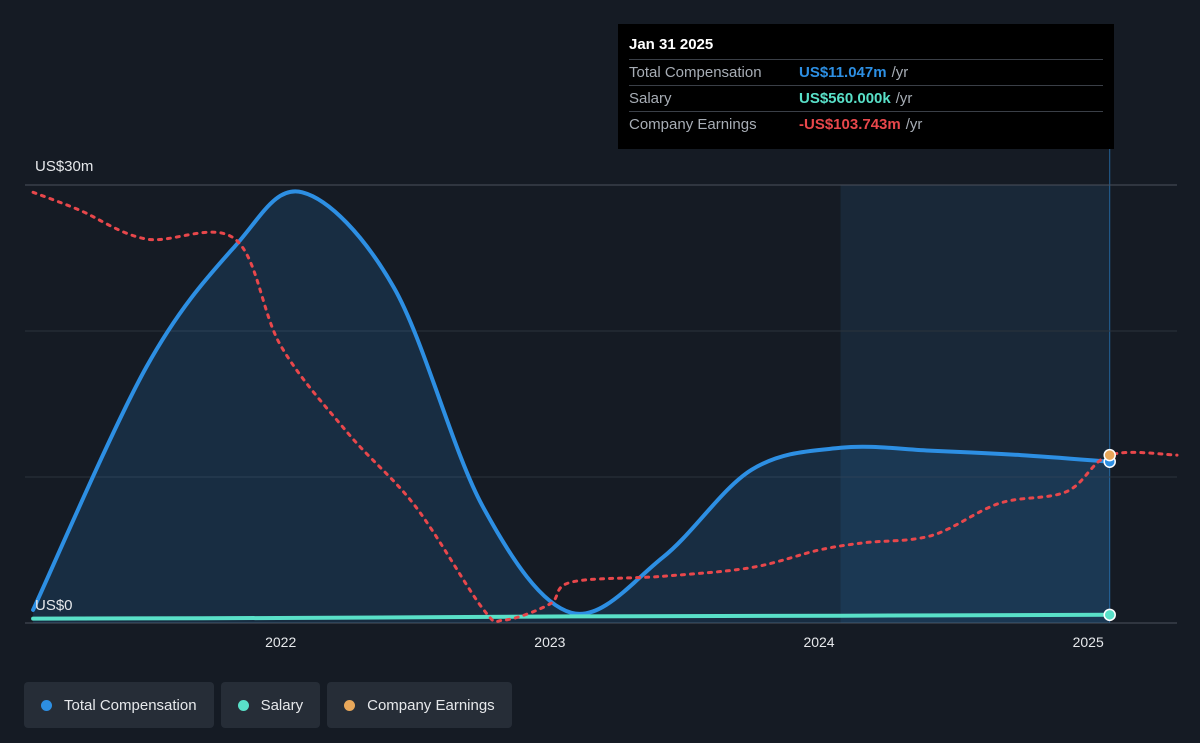  What do you see at coordinates (243, 705) in the screenshot?
I see `teal-dot-icon` at bounding box center [243, 705].